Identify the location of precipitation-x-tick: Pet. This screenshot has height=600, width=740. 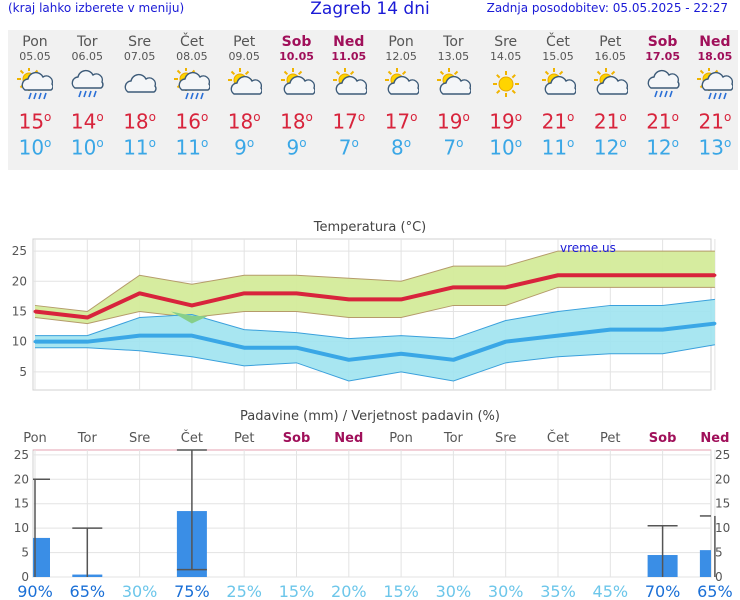
(610, 438).